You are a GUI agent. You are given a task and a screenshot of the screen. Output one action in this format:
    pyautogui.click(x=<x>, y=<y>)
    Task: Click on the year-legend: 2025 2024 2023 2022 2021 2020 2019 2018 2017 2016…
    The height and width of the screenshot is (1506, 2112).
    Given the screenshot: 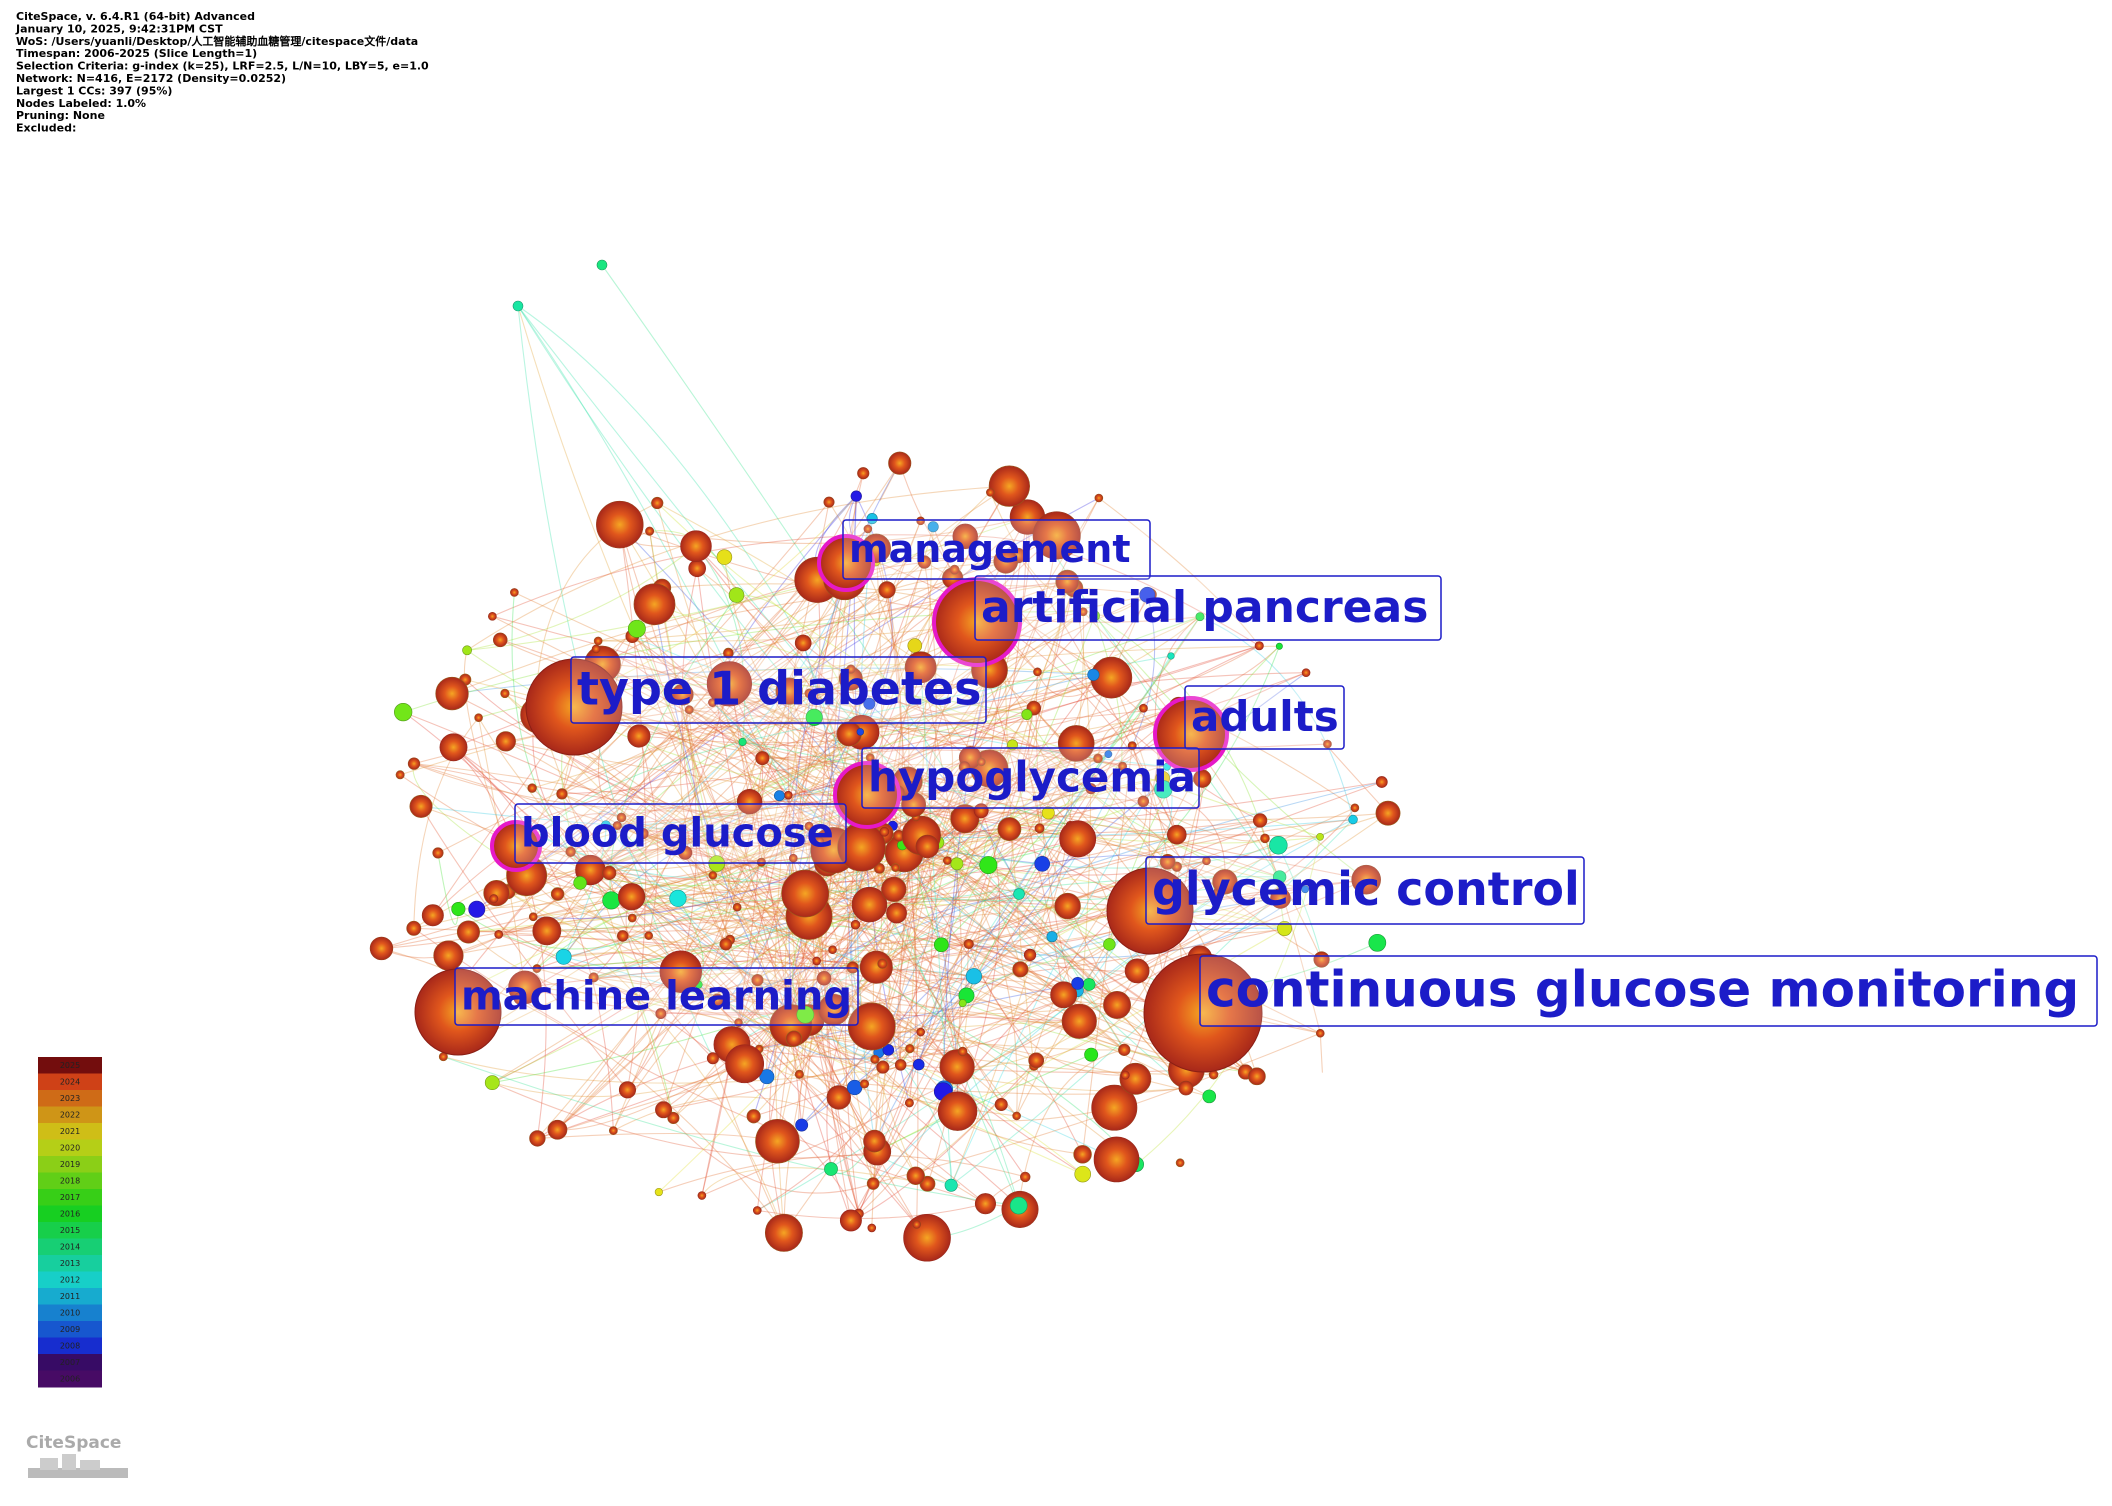 What is the action you would take?
    pyautogui.click(x=70, y=1222)
    